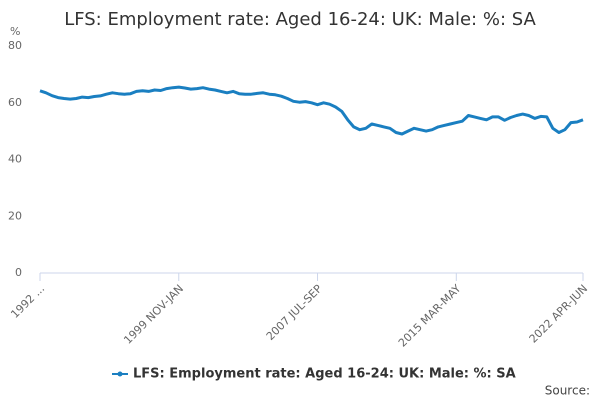  What do you see at coordinates (294, 312) in the screenshot?
I see `x-tick-label: 2007 JUL-SEP` at bounding box center [294, 312].